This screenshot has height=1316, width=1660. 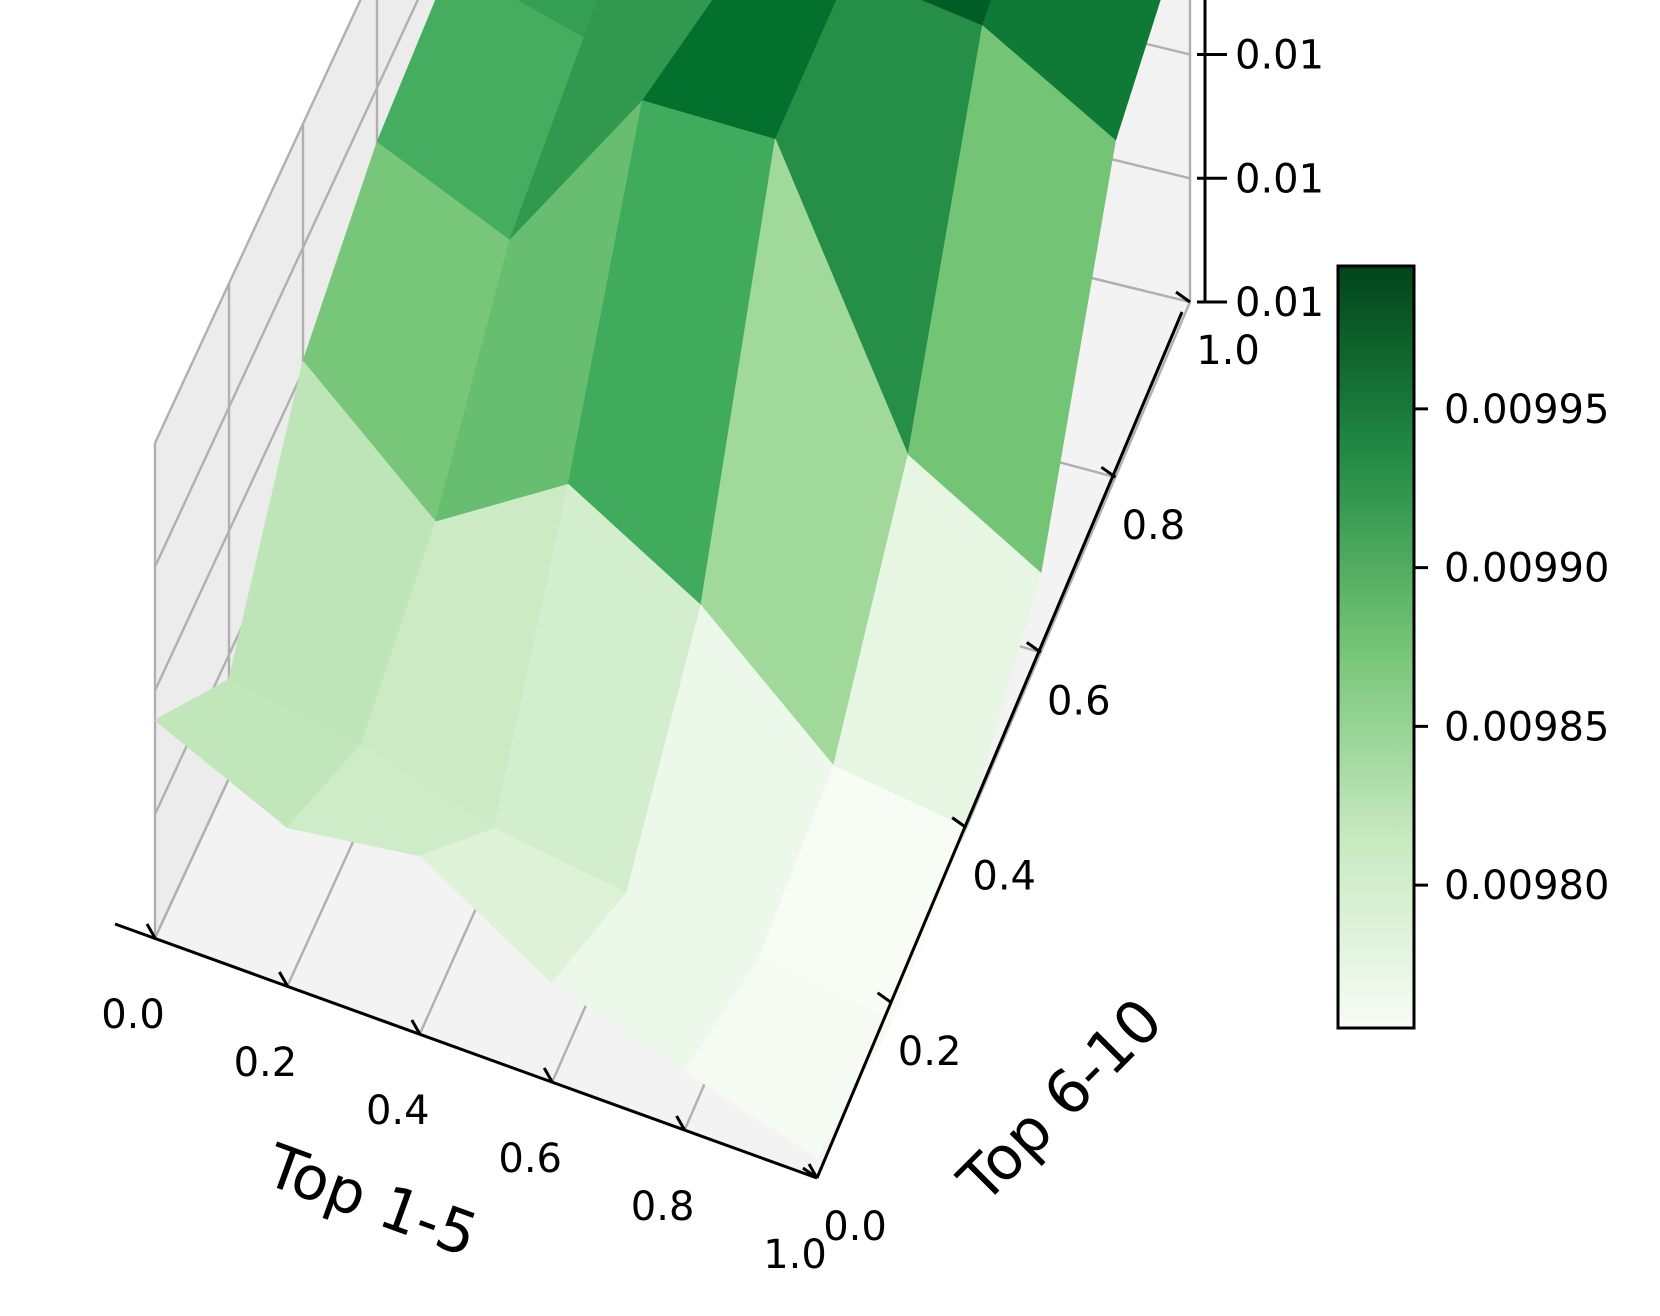 What do you see at coordinates (788, 1058) in the screenshot?
I see `surface-patch` at bounding box center [788, 1058].